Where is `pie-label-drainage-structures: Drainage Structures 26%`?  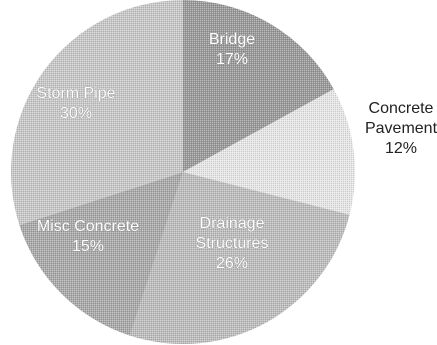
pie-label-drainage-structures: Drainage Structures 26% is located at coordinates (232, 243).